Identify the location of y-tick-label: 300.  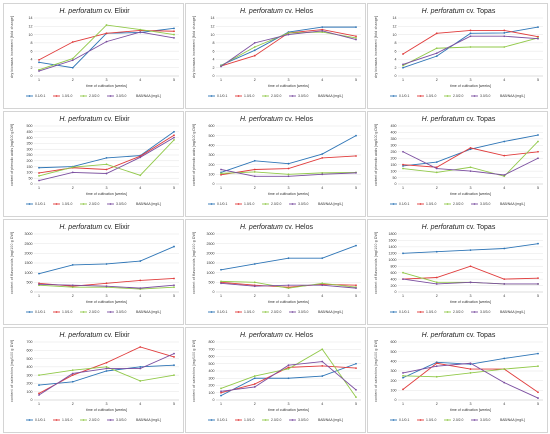
(394, 371).